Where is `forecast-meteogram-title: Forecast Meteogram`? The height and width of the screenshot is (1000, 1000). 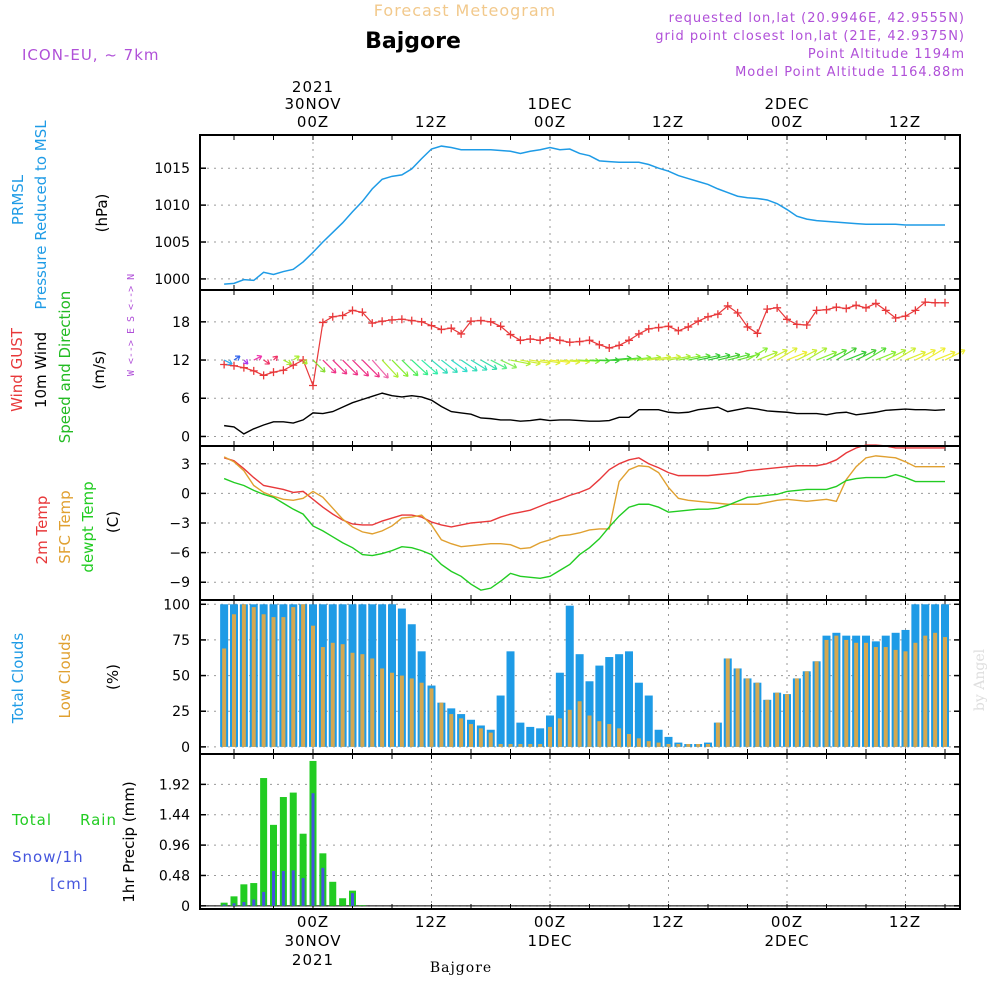
forecast-meteogram-title: Forecast Meteogram is located at coordinates (465, 10).